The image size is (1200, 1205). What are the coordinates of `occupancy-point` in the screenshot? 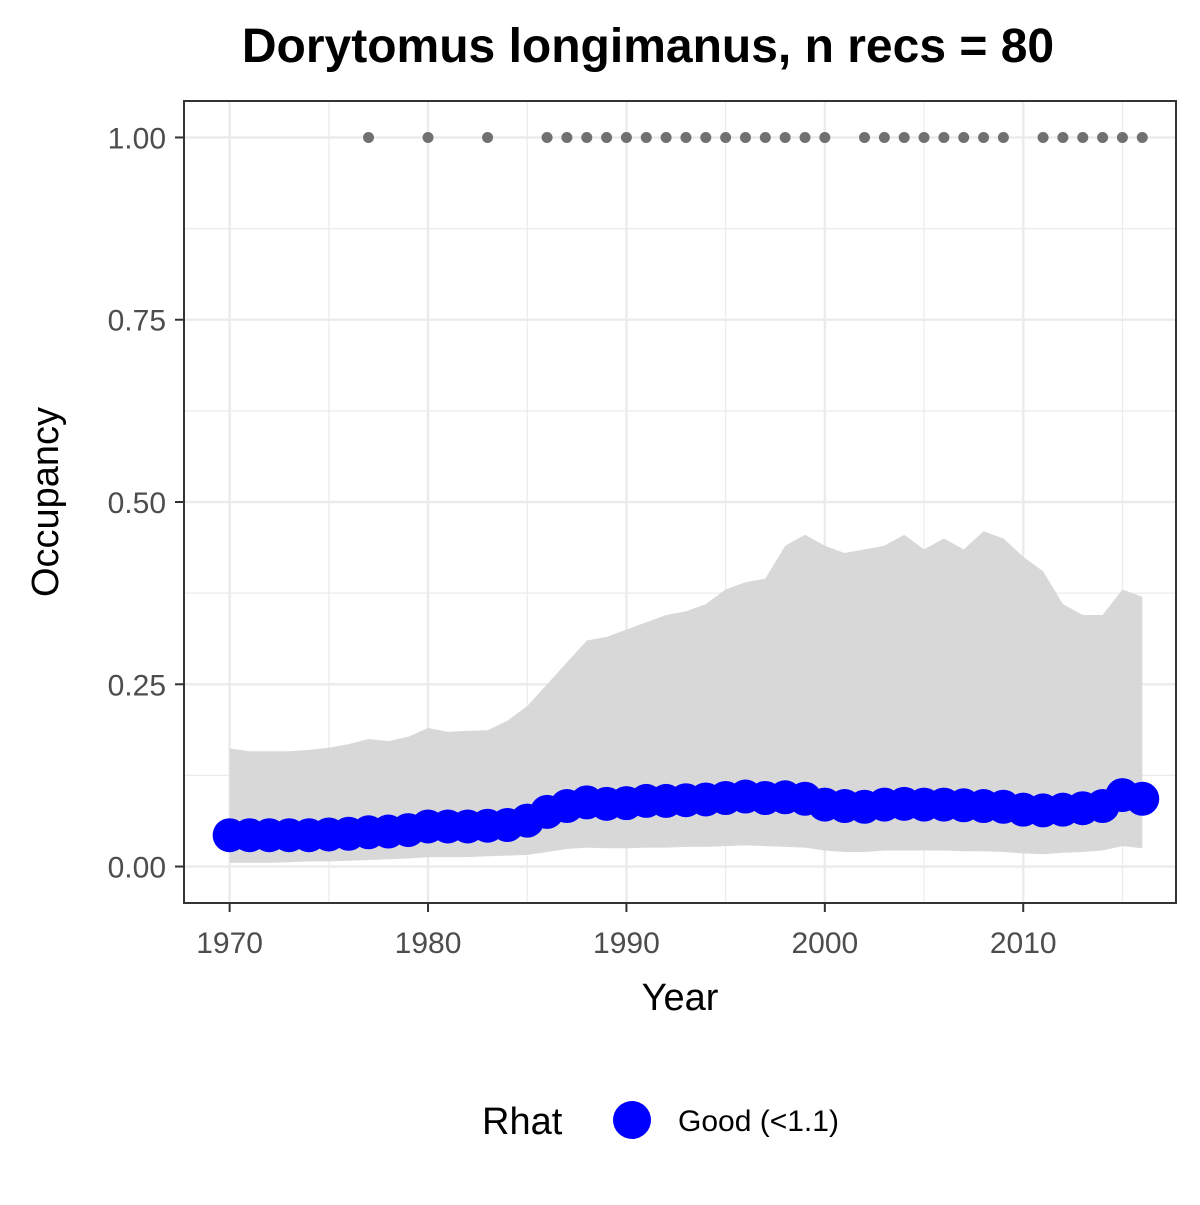 It's located at (1142, 798).